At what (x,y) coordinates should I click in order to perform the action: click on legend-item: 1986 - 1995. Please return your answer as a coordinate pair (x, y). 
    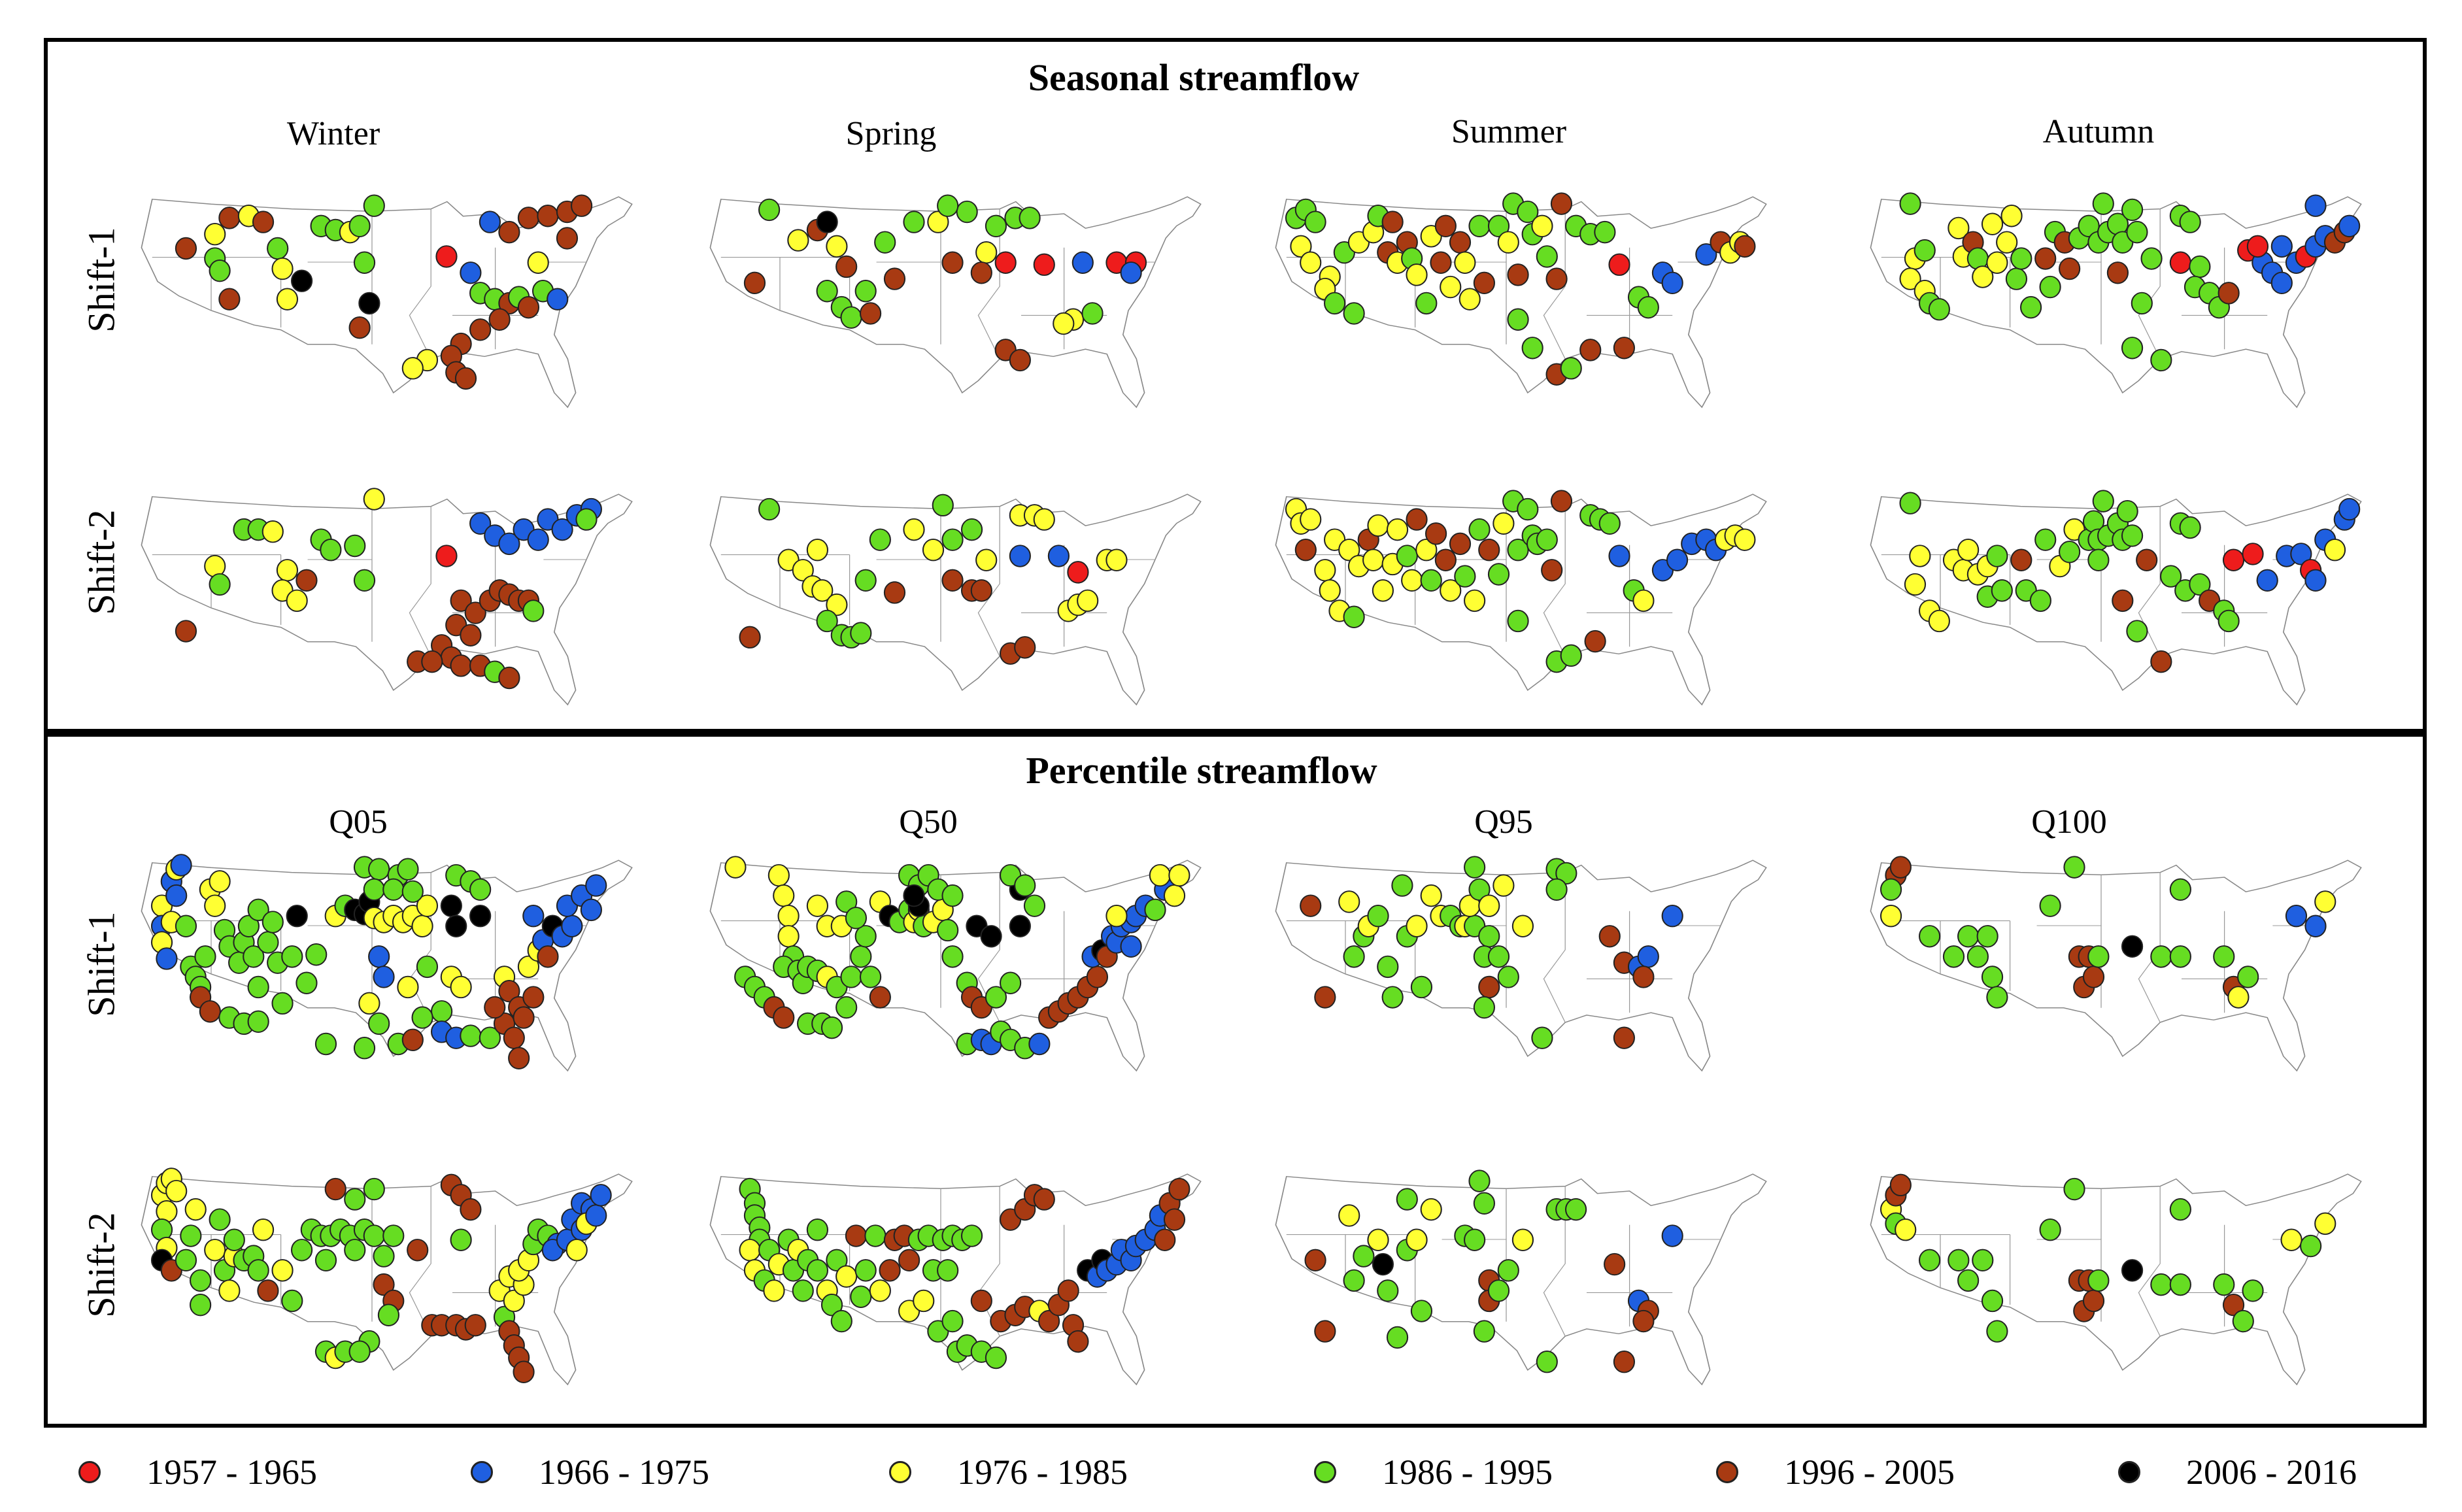
    Looking at the image, I should click on (1433, 1472).